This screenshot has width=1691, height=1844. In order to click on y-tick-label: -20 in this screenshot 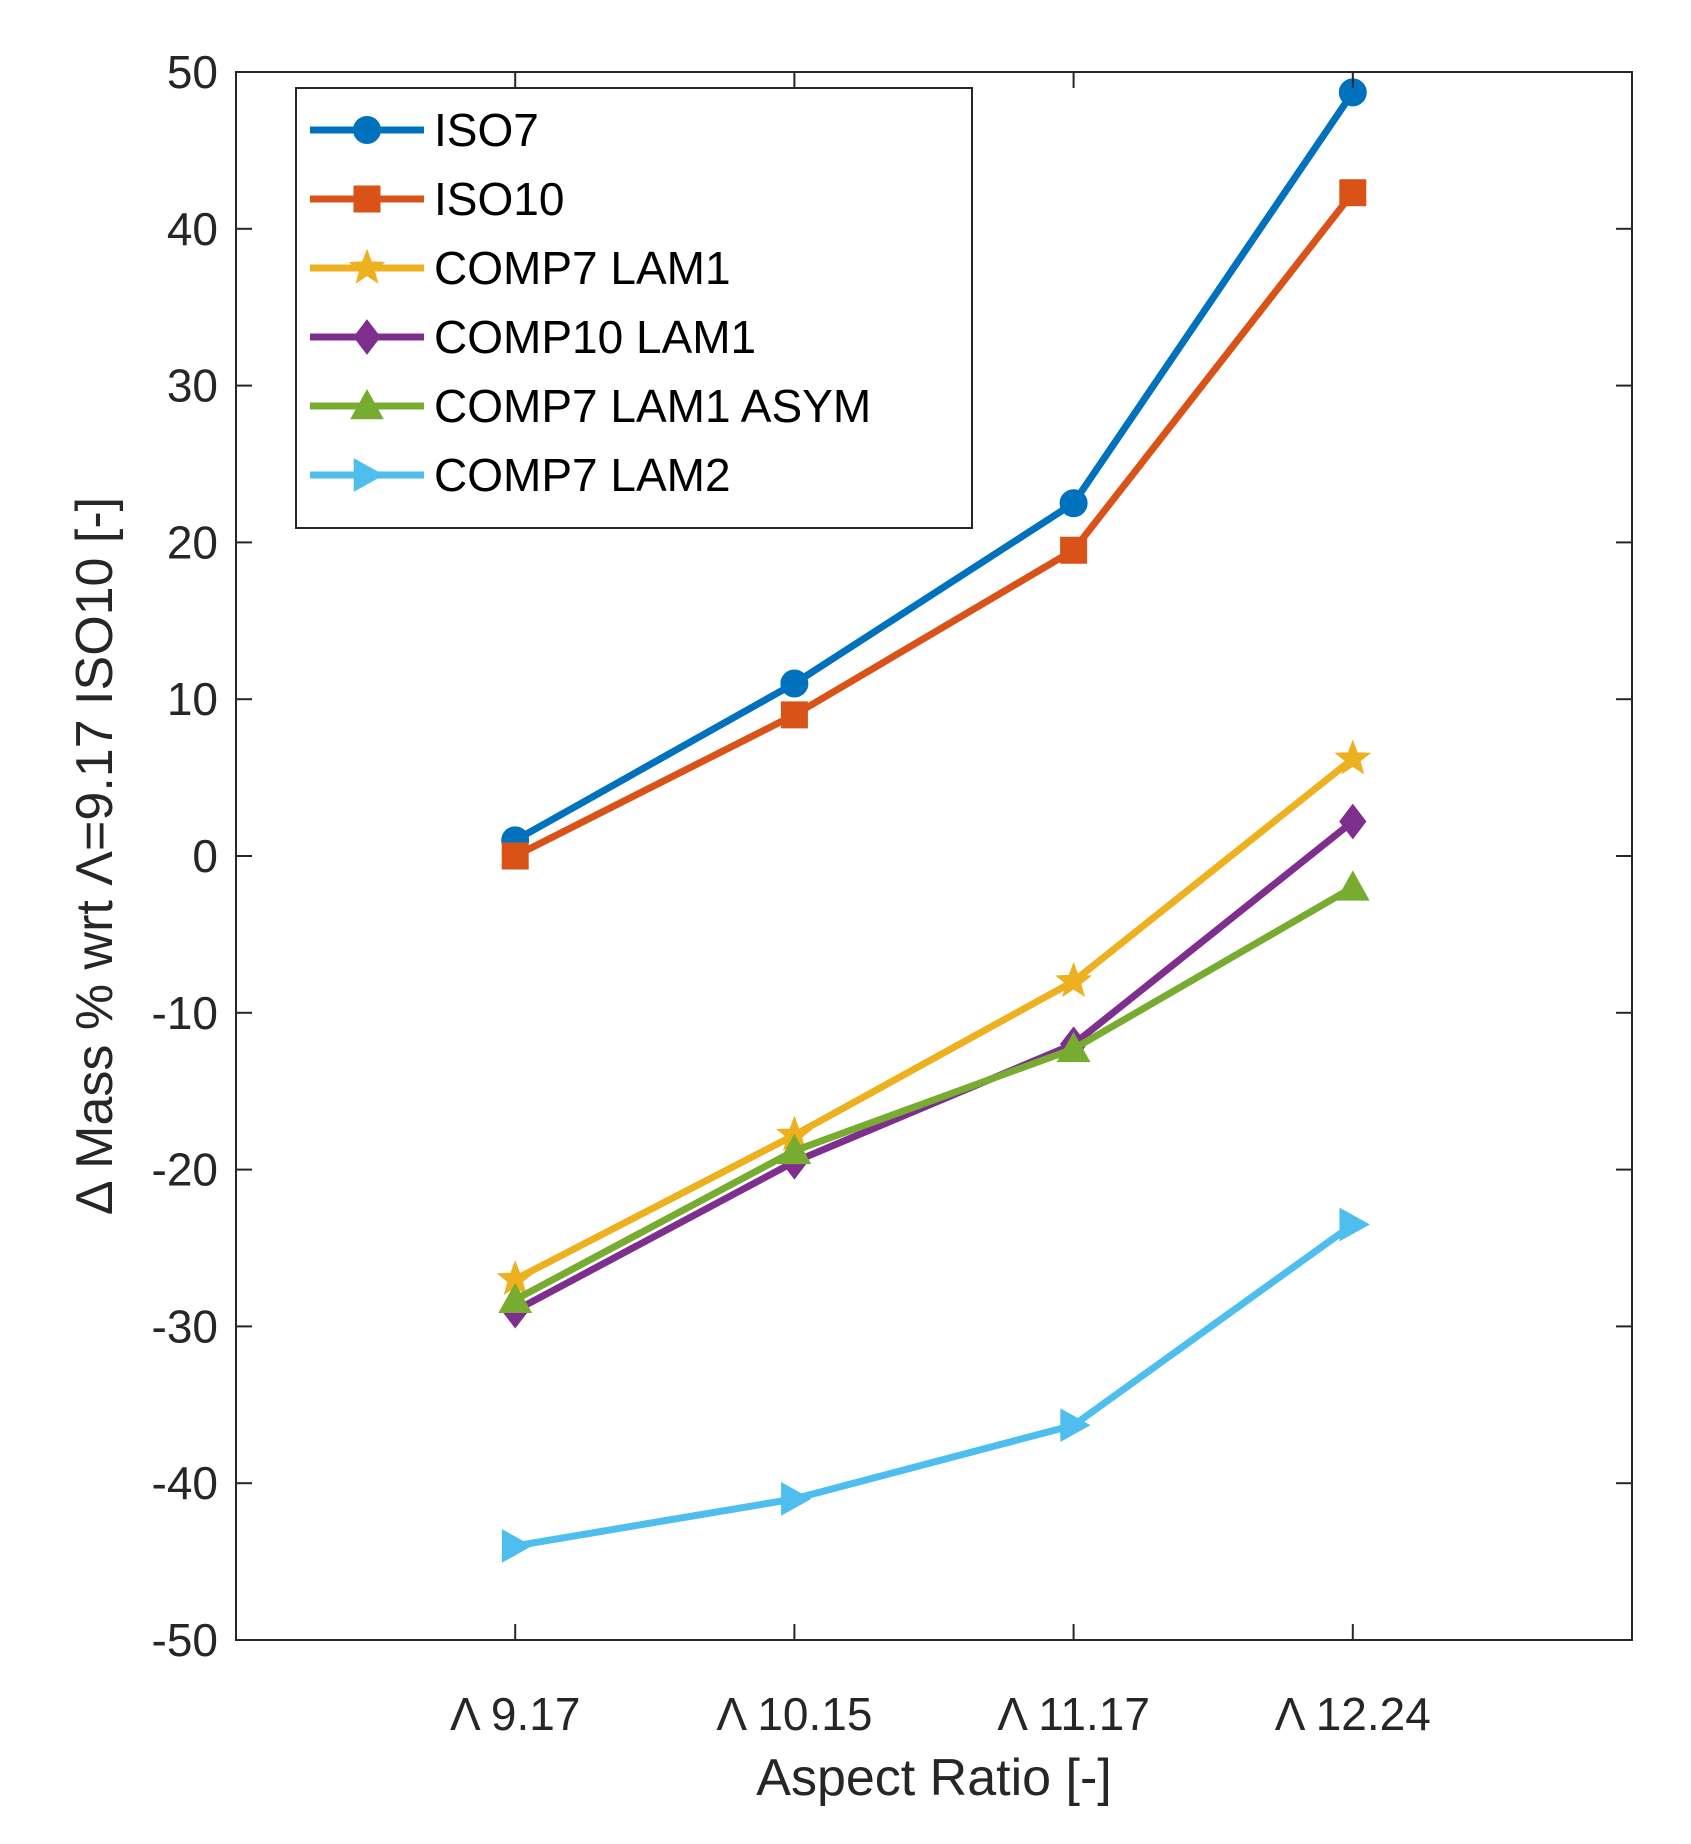, I will do `click(185, 1170)`.